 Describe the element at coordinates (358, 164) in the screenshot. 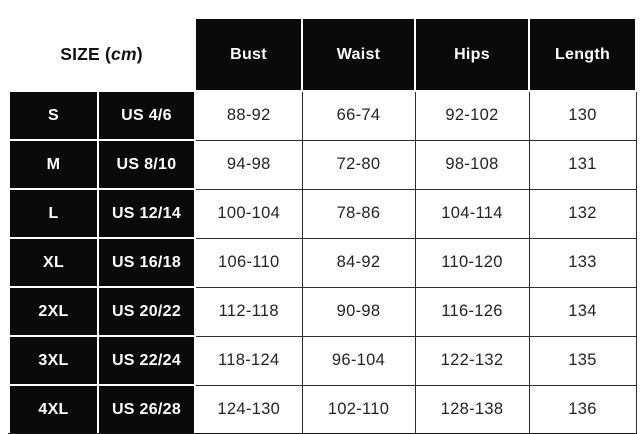

I see `waist-value-cell: 72-80` at that location.